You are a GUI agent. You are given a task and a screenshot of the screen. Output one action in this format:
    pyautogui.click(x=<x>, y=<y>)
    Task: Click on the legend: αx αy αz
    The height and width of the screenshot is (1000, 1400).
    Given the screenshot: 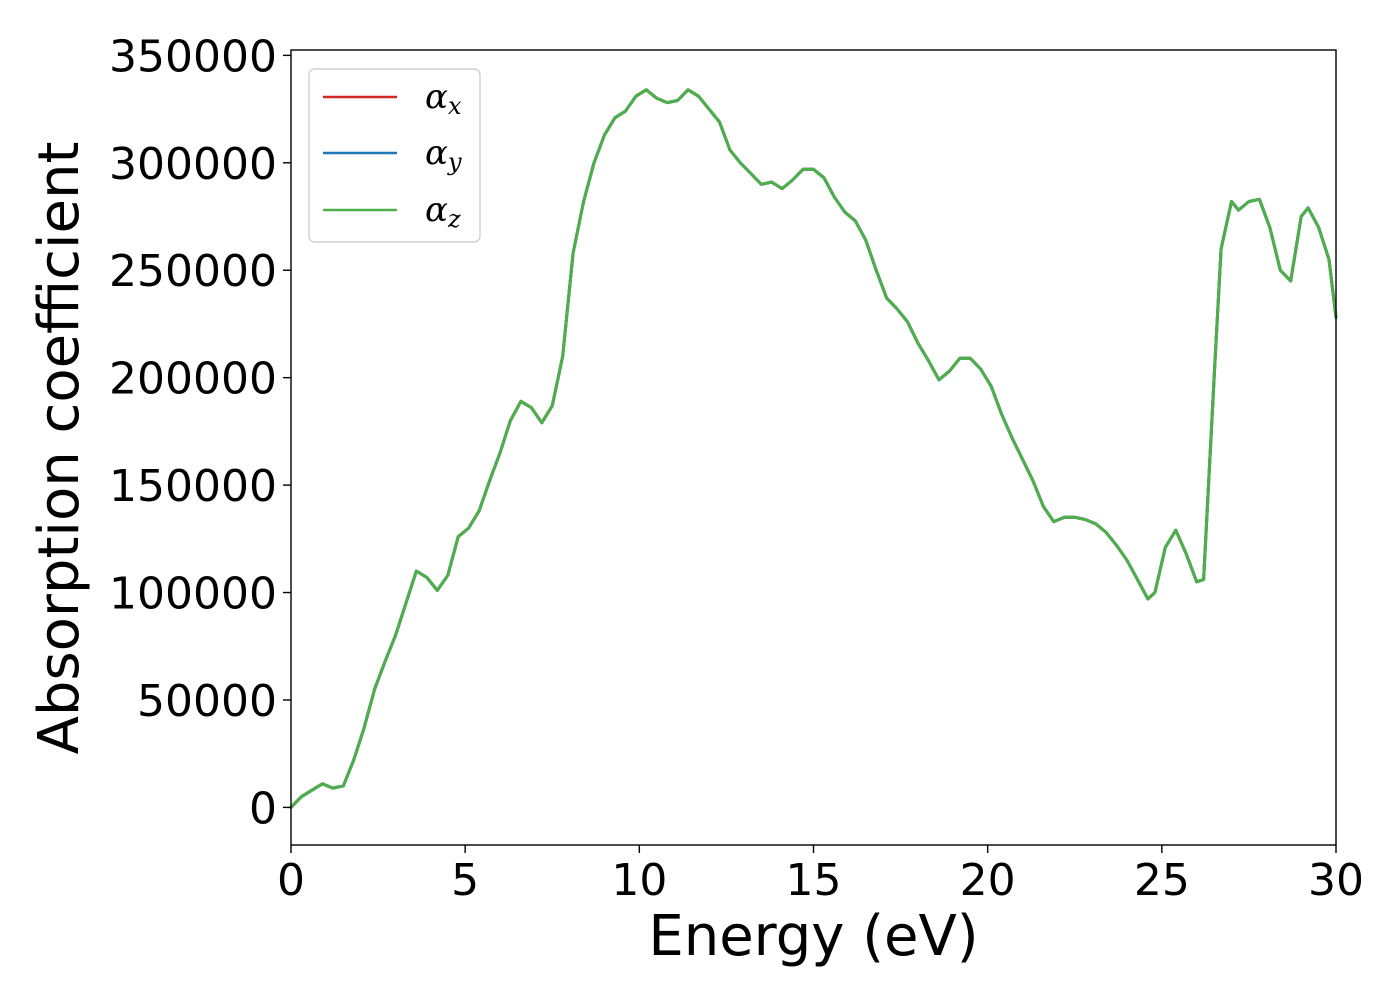 What is the action you would take?
    pyautogui.click(x=394, y=155)
    